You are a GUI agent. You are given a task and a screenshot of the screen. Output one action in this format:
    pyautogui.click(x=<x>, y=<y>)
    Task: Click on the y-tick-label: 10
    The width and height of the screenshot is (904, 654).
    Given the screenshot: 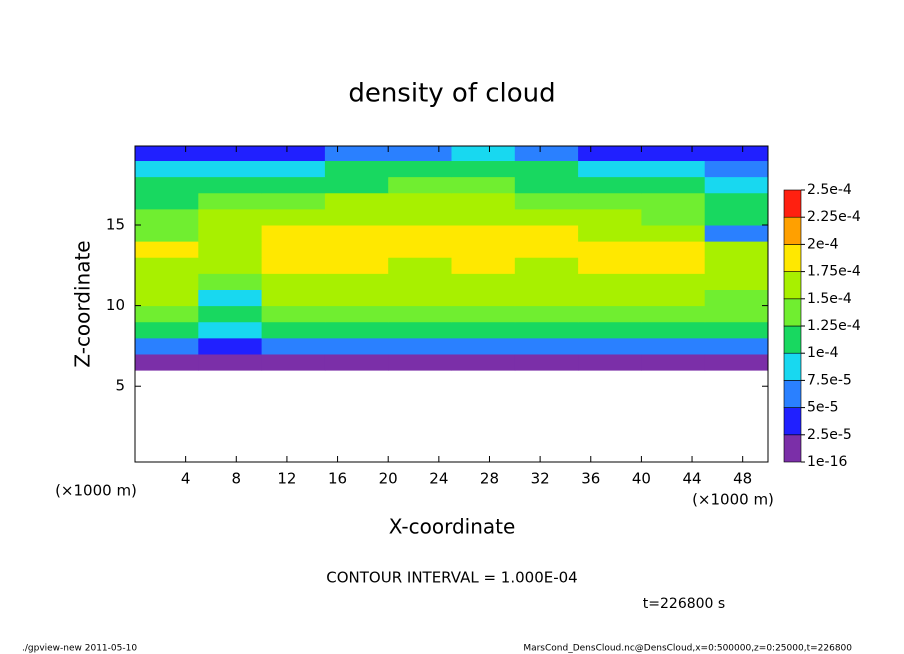 What is the action you would take?
    pyautogui.click(x=115, y=305)
    